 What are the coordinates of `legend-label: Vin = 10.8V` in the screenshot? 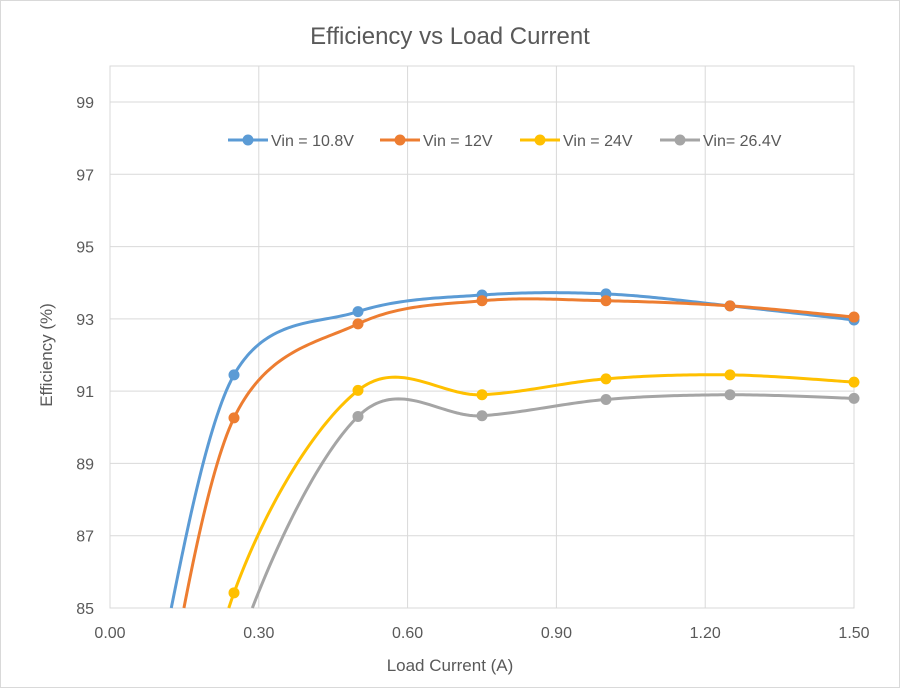 It's located at (312, 141).